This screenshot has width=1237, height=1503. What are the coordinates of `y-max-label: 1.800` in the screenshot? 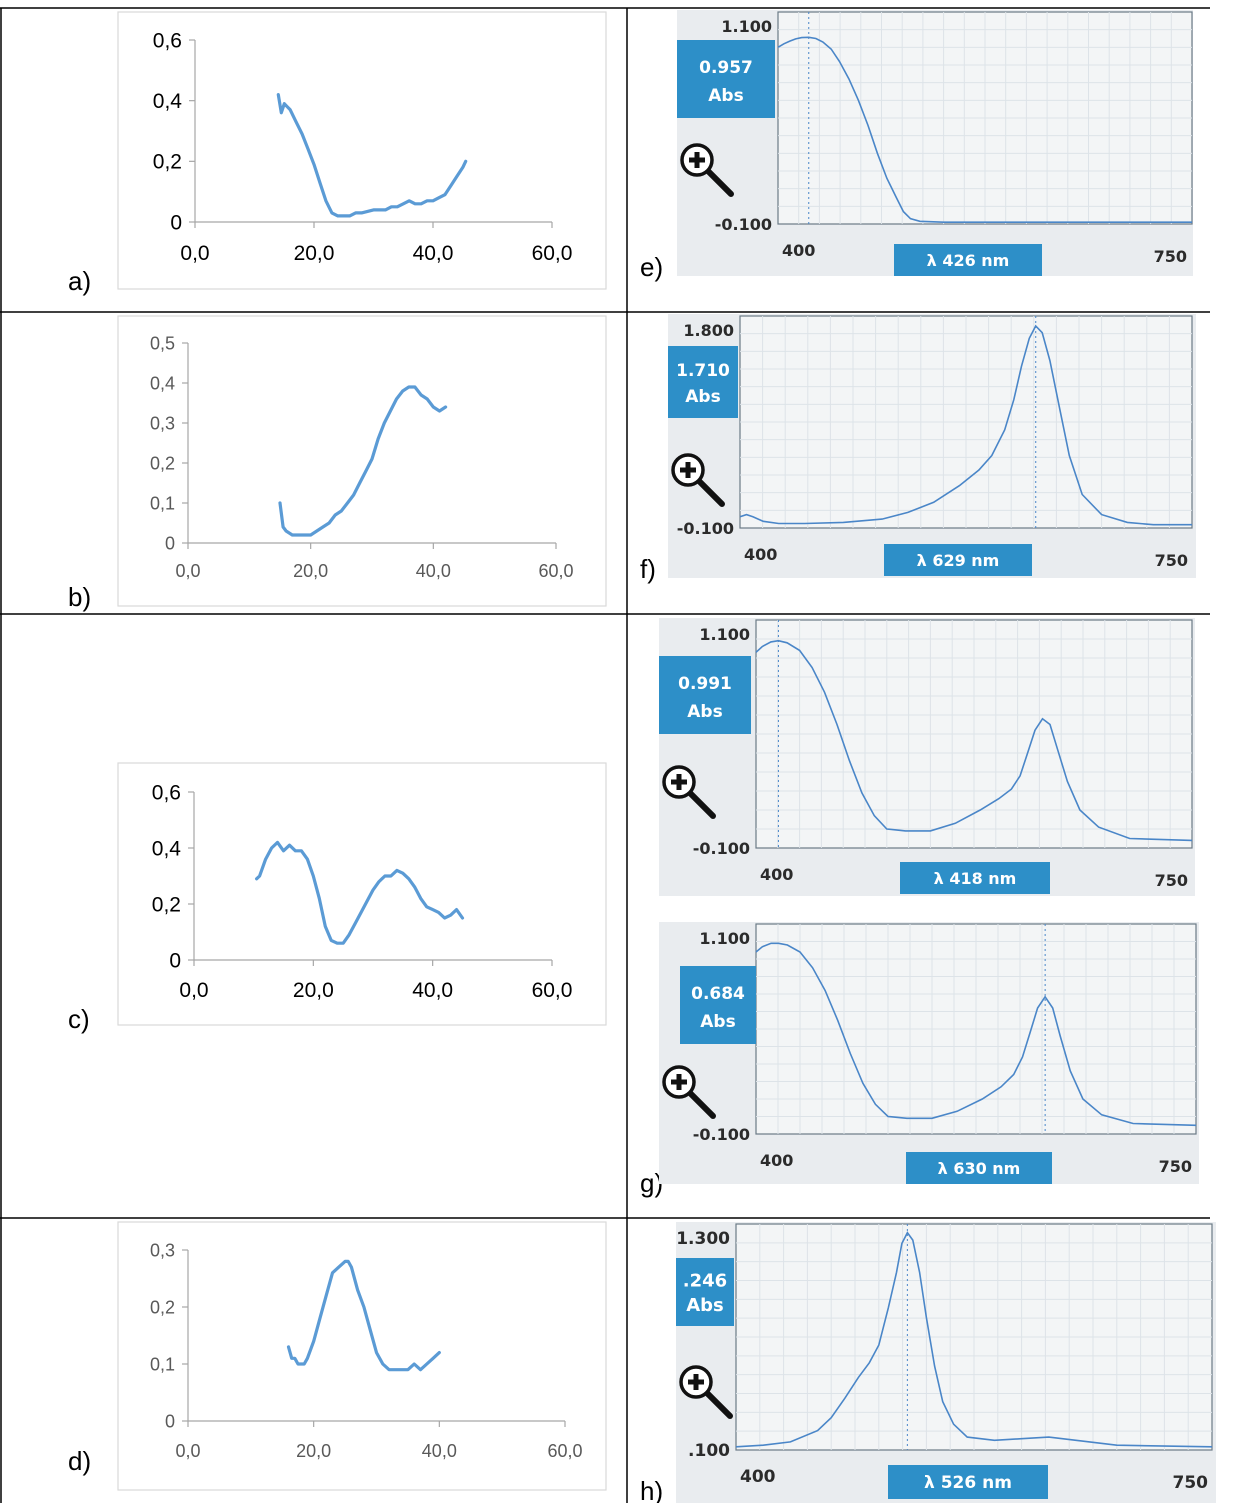 It's located at (708, 330).